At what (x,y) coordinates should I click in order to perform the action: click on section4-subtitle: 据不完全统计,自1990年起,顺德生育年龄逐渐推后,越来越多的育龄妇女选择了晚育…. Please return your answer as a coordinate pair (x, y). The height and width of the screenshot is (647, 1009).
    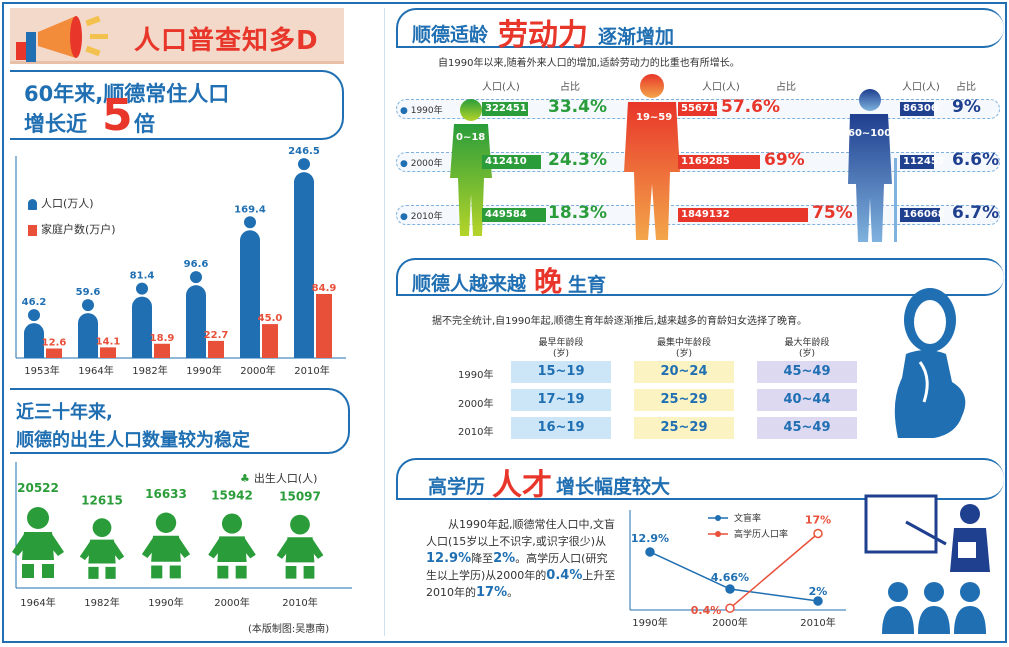
    Looking at the image, I should click on (619, 321).